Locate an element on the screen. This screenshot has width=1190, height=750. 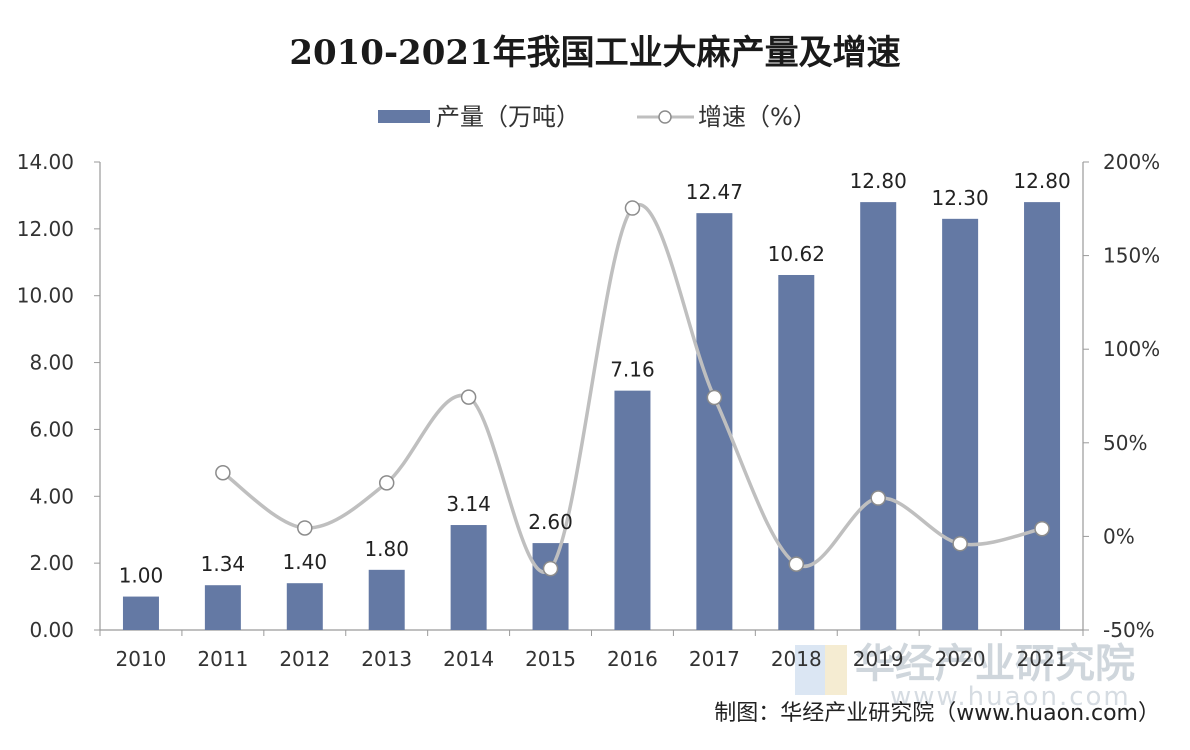
bar-value-label: 1.34 is located at coordinates (223, 564).